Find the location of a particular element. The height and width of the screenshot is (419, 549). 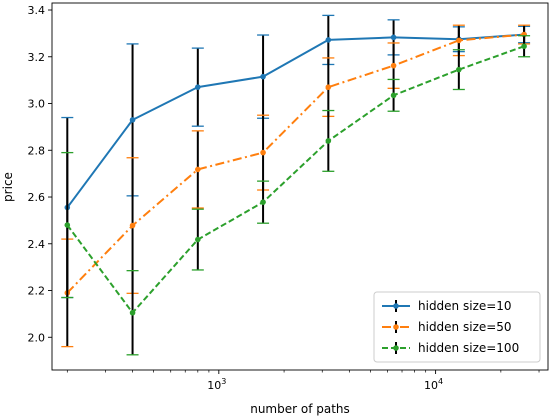

x-axis-label: number of paths is located at coordinates (300, 409).